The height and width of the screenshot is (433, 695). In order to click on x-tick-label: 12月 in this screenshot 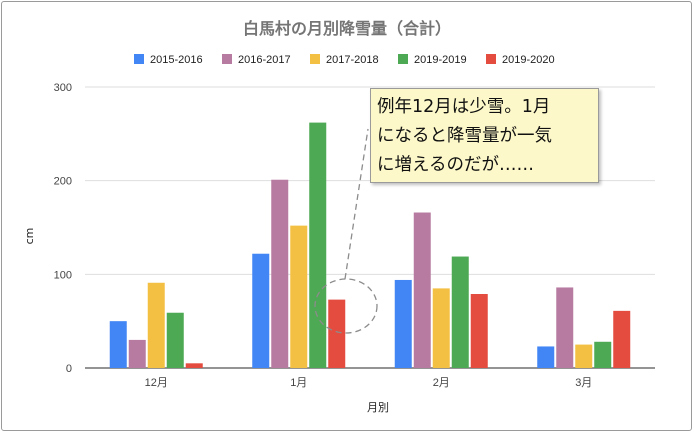, I will do `click(156, 383)`.